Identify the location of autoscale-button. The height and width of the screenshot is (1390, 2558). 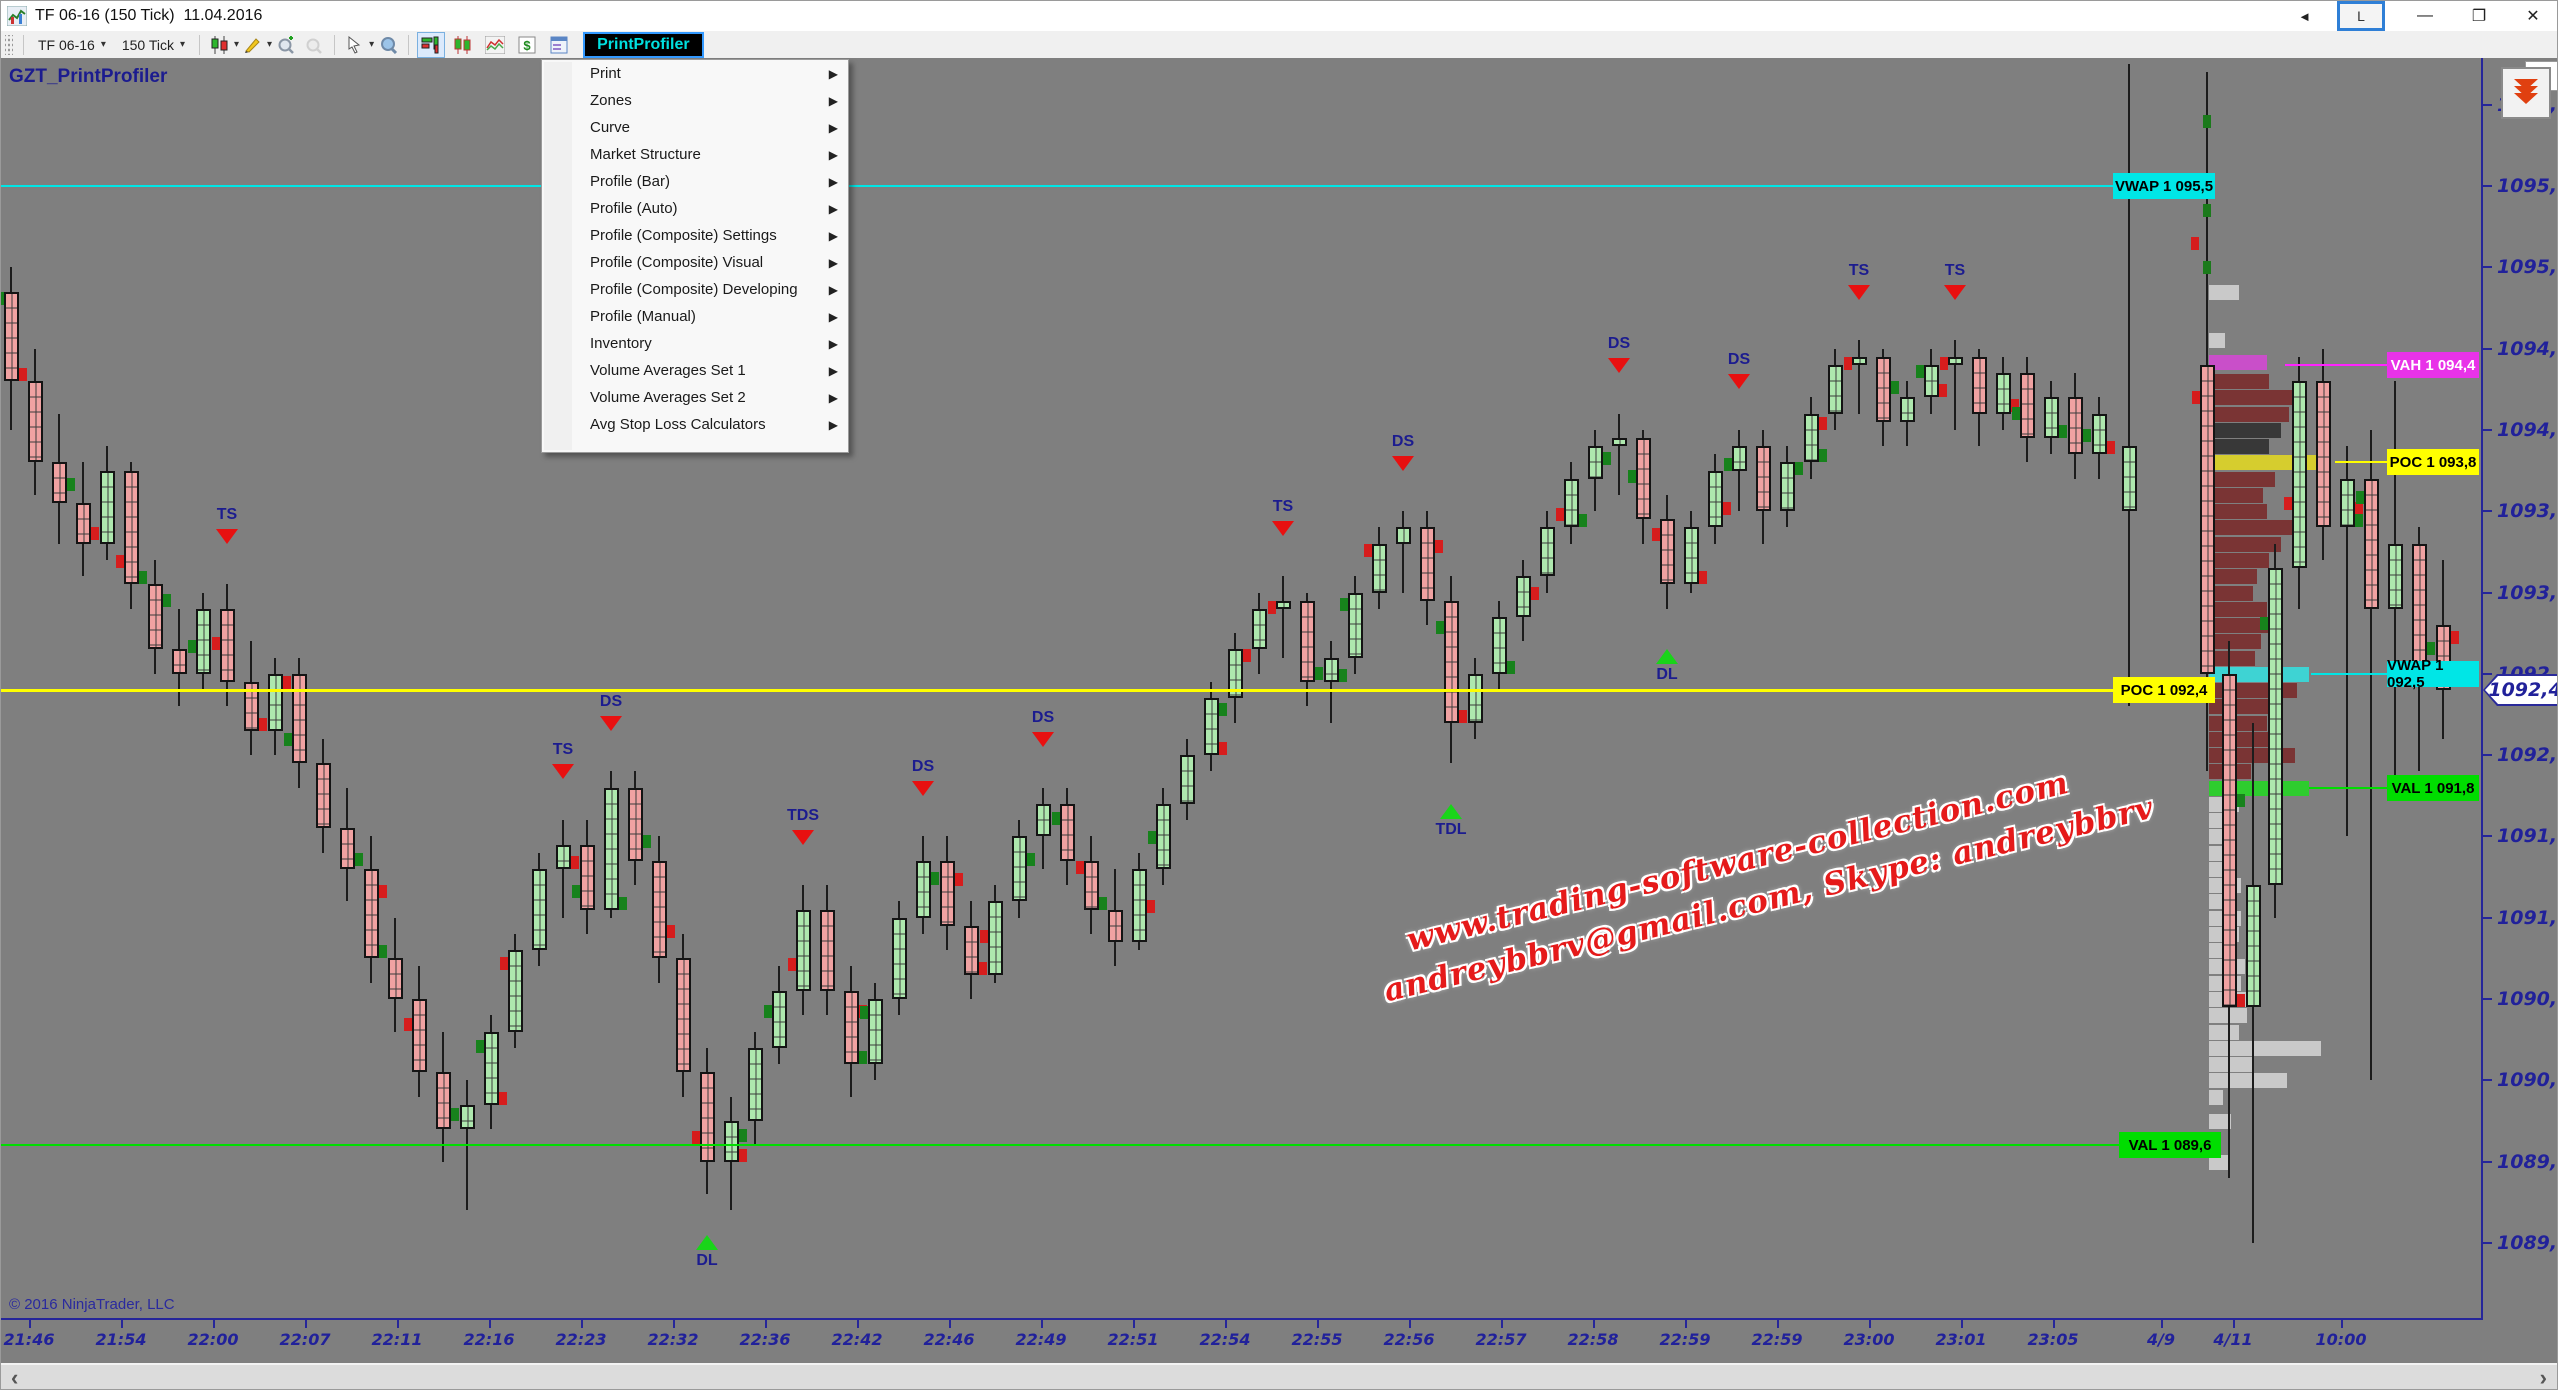
(2526, 93).